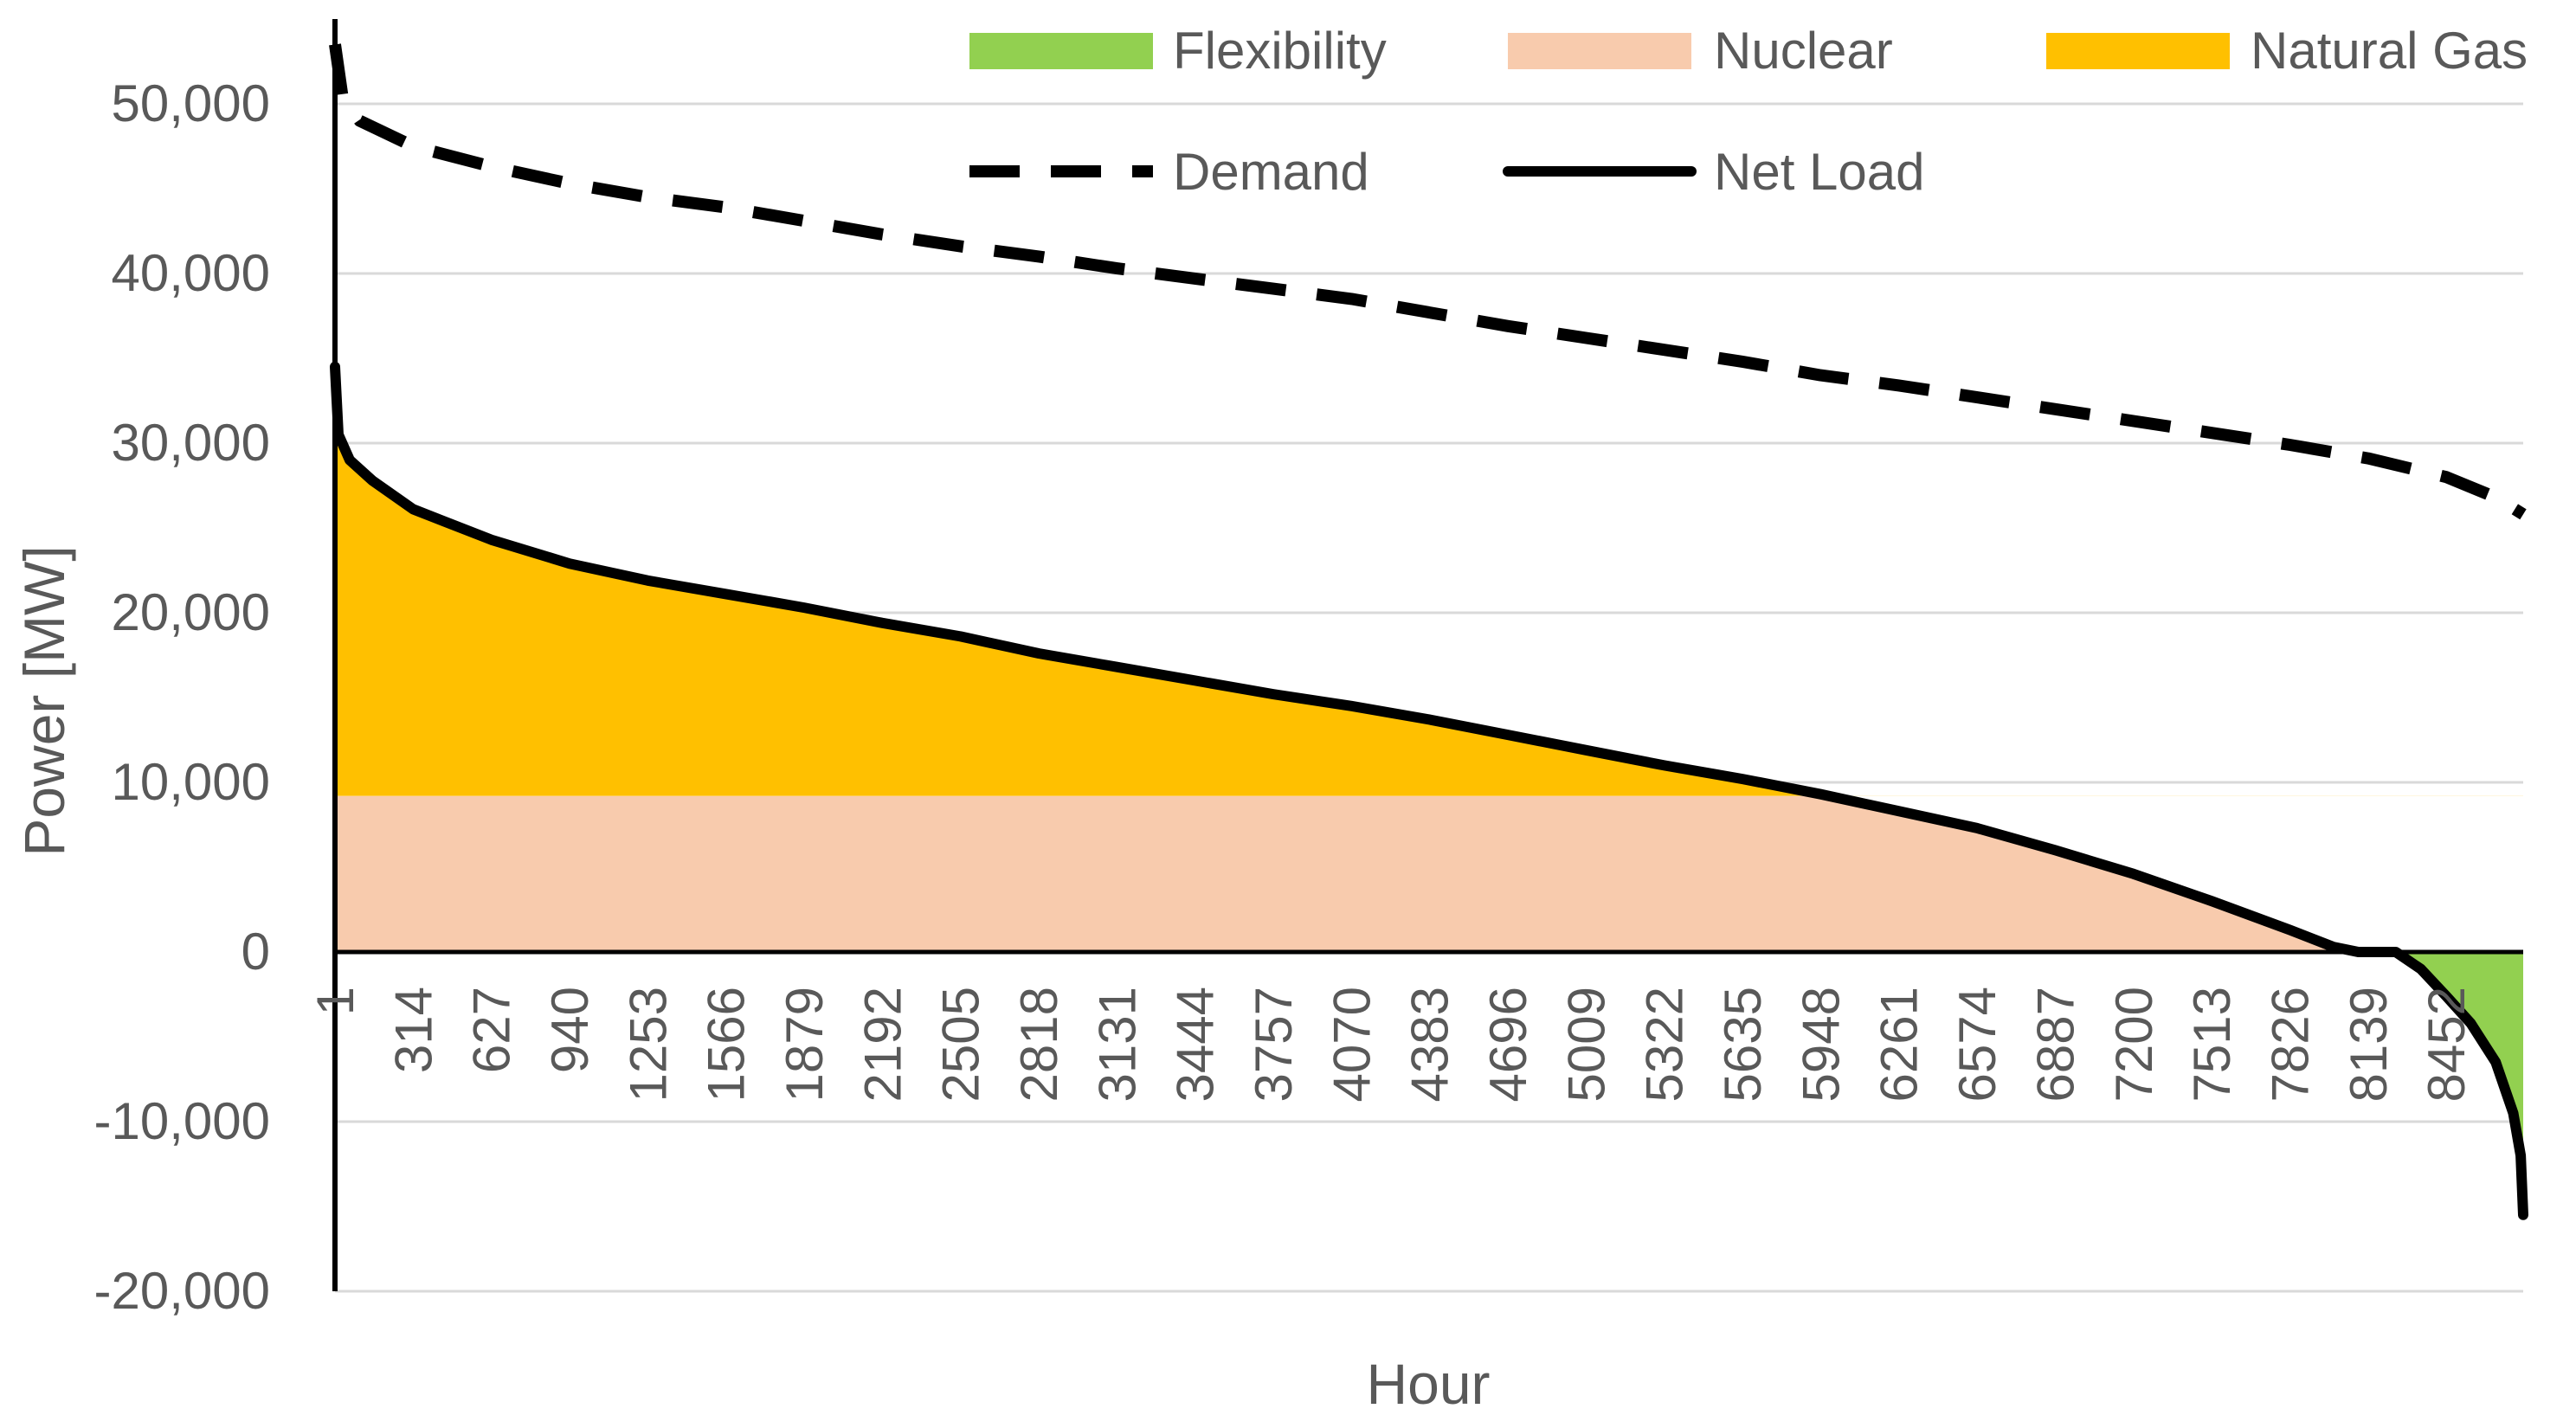 The width and height of the screenshot is (2576, 1428). I want to click on legend-swatch-nuclear, so click(1599, 51).